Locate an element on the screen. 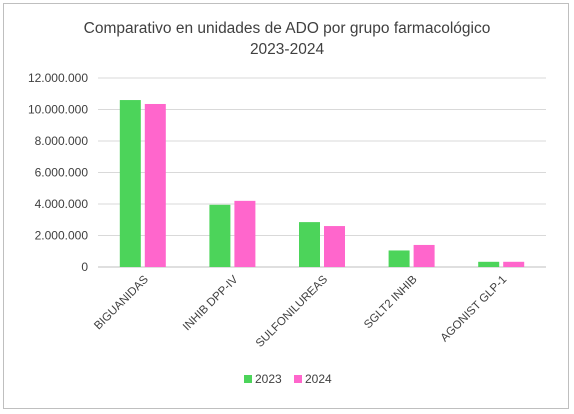  bar-2023-inhib-dpp-iv is located at coordinates (220, 235).